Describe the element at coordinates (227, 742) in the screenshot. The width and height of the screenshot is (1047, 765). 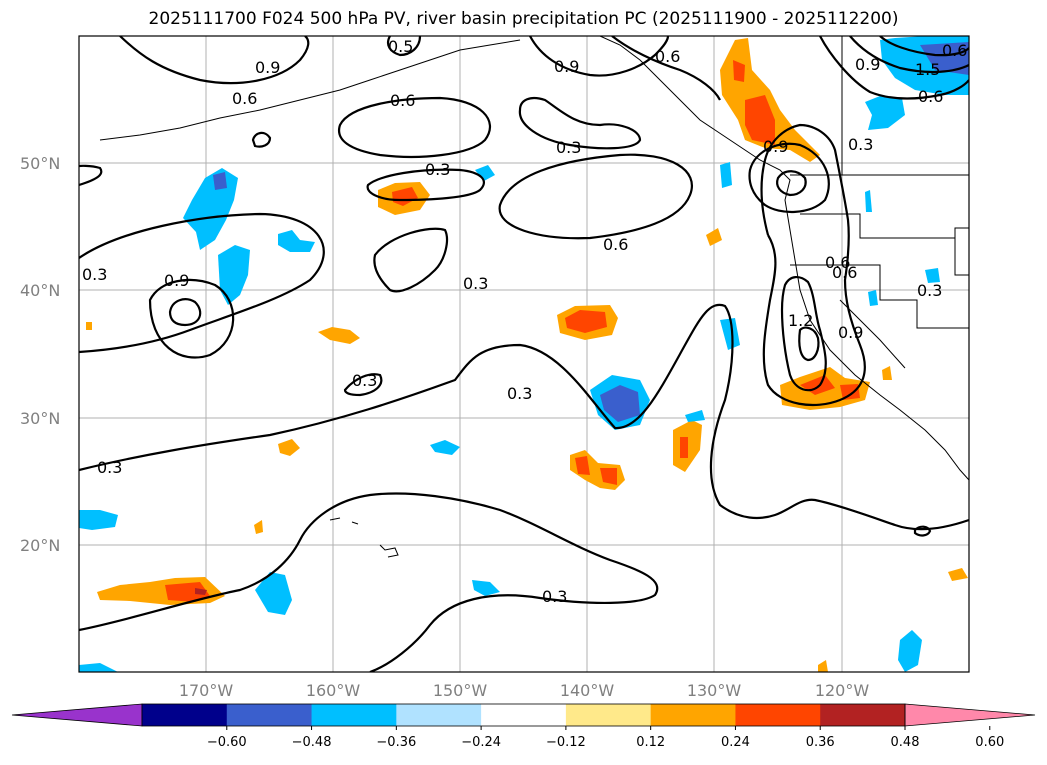
I see `colorbar-tick-label: −0.60` at that location.